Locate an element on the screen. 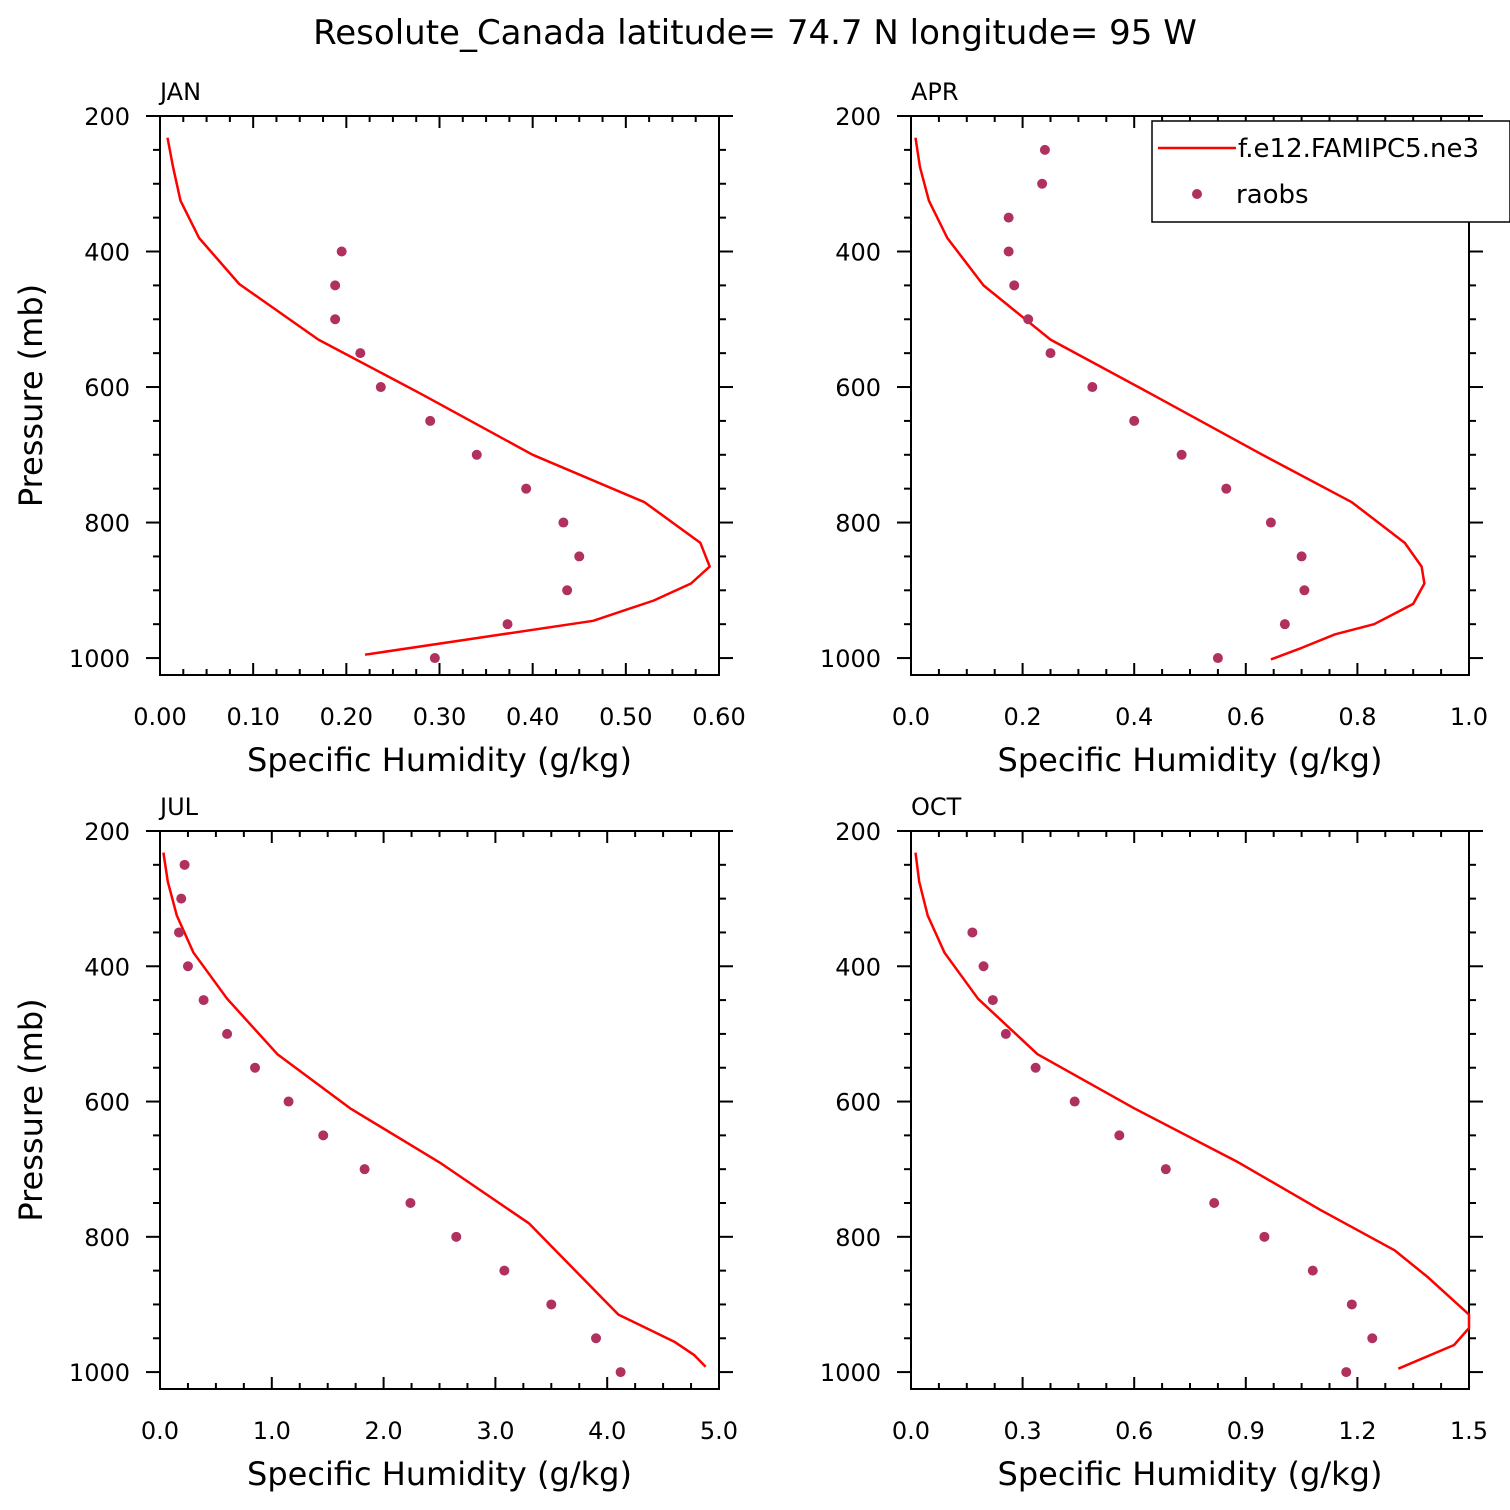 The width and height of the screenshot is (1510, 1510). apr-x-tick-label: 0.0 is located at coordinates (911, 717).